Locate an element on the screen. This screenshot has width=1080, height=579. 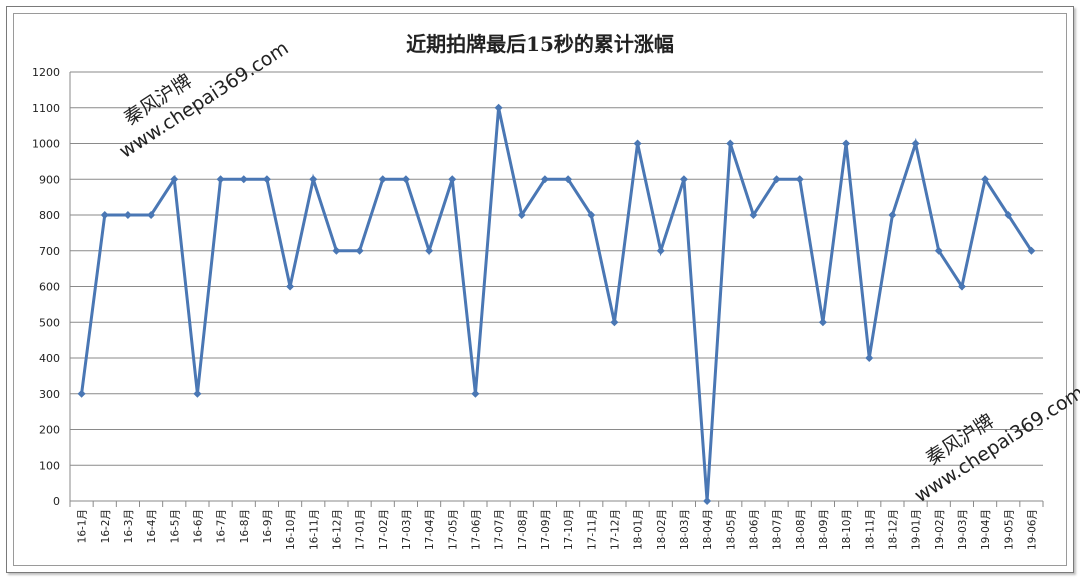
x-tick-label: 18-11月 is located at coordinates (870, 529).